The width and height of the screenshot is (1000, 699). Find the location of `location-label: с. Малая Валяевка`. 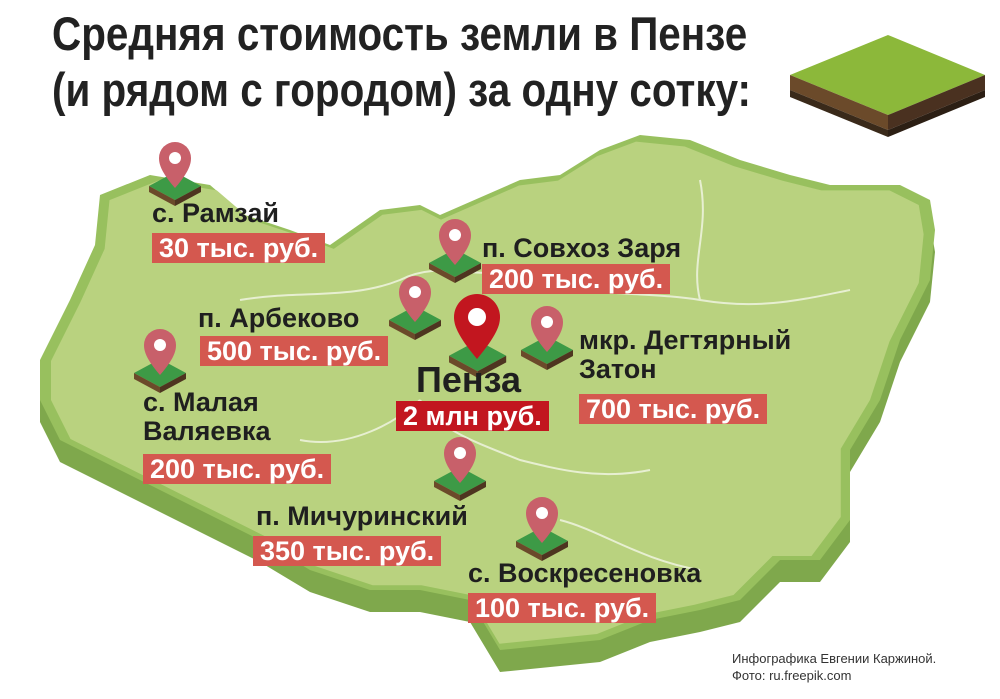

location-label: с. Малая Валяевка is located at coordinates (207, 417).